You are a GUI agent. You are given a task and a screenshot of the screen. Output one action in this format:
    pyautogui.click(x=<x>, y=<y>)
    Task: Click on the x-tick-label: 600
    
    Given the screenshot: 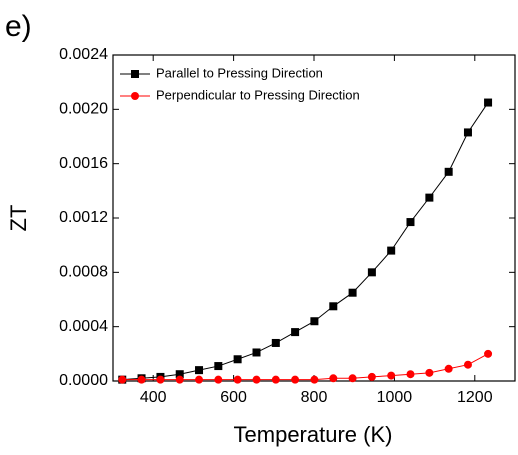 What is the action you would take?
    pyautogui.click(x=233, y=397)
    